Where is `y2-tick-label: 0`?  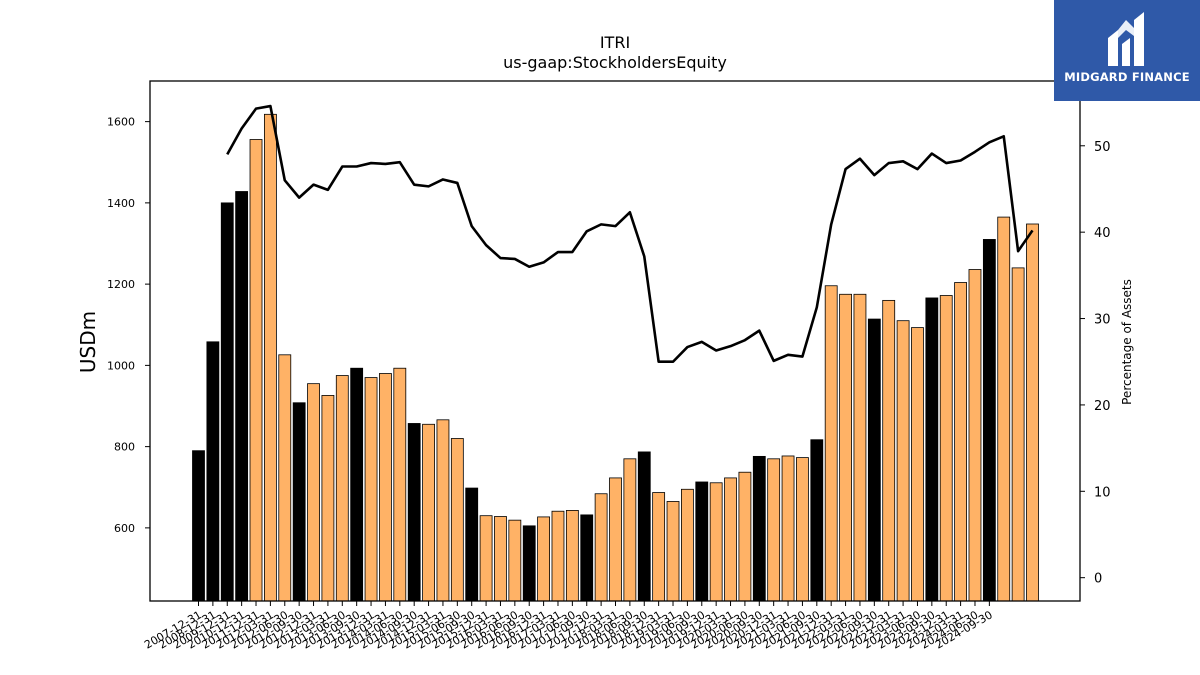
y2-tick-label: 0 is located at coordinates (1098, 579).